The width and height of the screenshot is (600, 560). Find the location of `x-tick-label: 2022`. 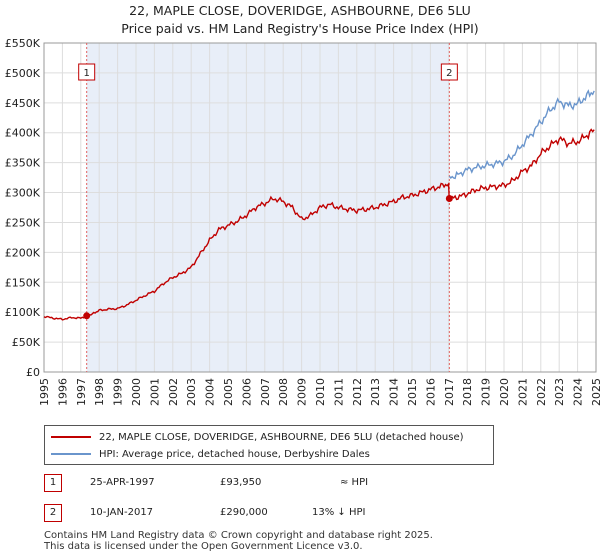

x-tick-label: 2022 is located at coordinates (541, 392).